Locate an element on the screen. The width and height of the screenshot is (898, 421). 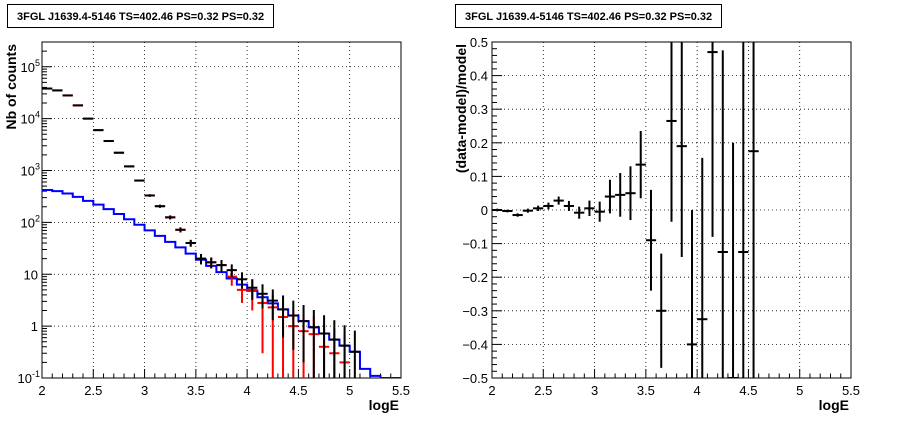
y-tick-label: −0.2 is located at coordinates (475, 277).